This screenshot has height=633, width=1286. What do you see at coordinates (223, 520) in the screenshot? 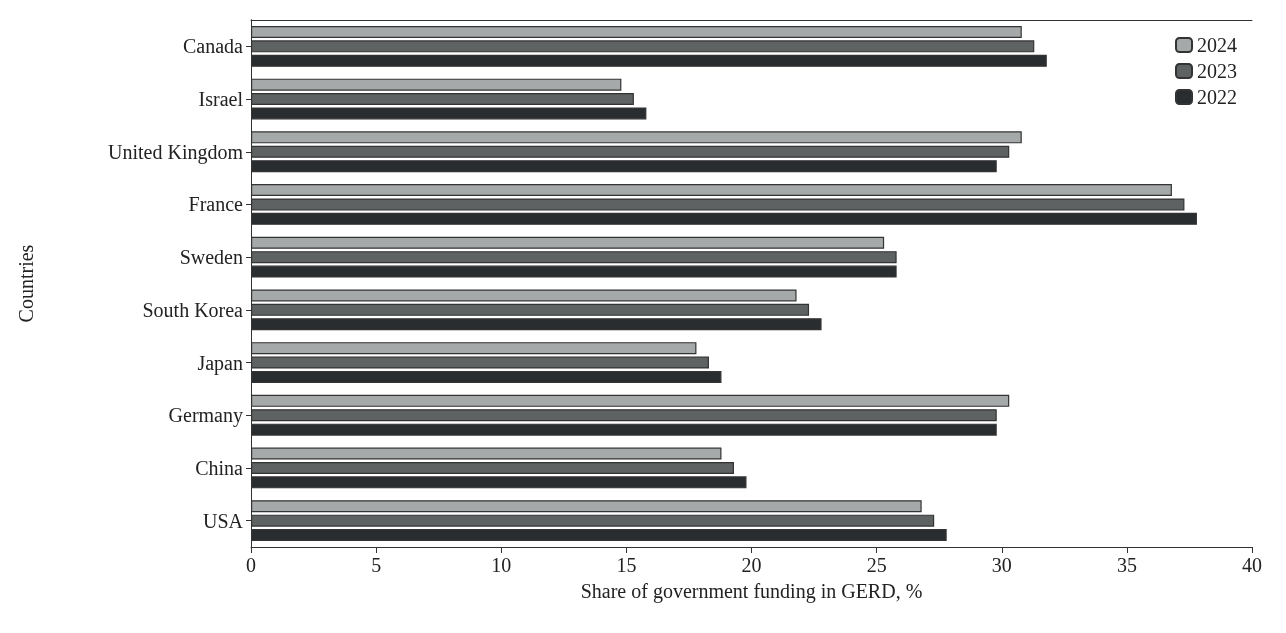
I see `y-tick-label: USA` at bounding box center [223, 520].